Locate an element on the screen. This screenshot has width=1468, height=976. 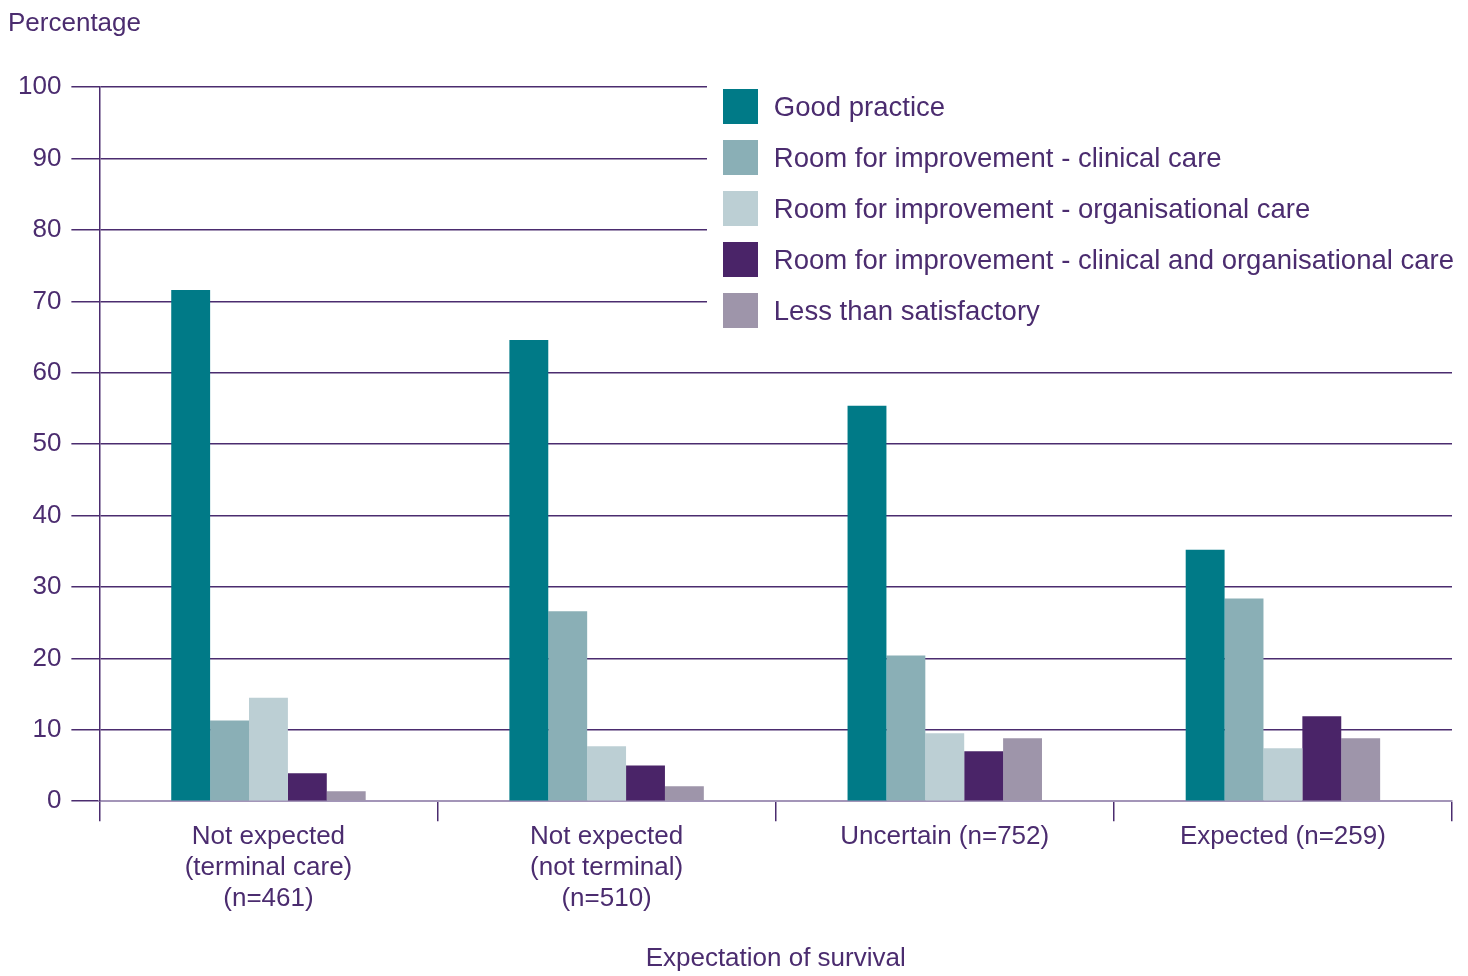
y-tick-label: 10 is located at coordinates (47, 727).